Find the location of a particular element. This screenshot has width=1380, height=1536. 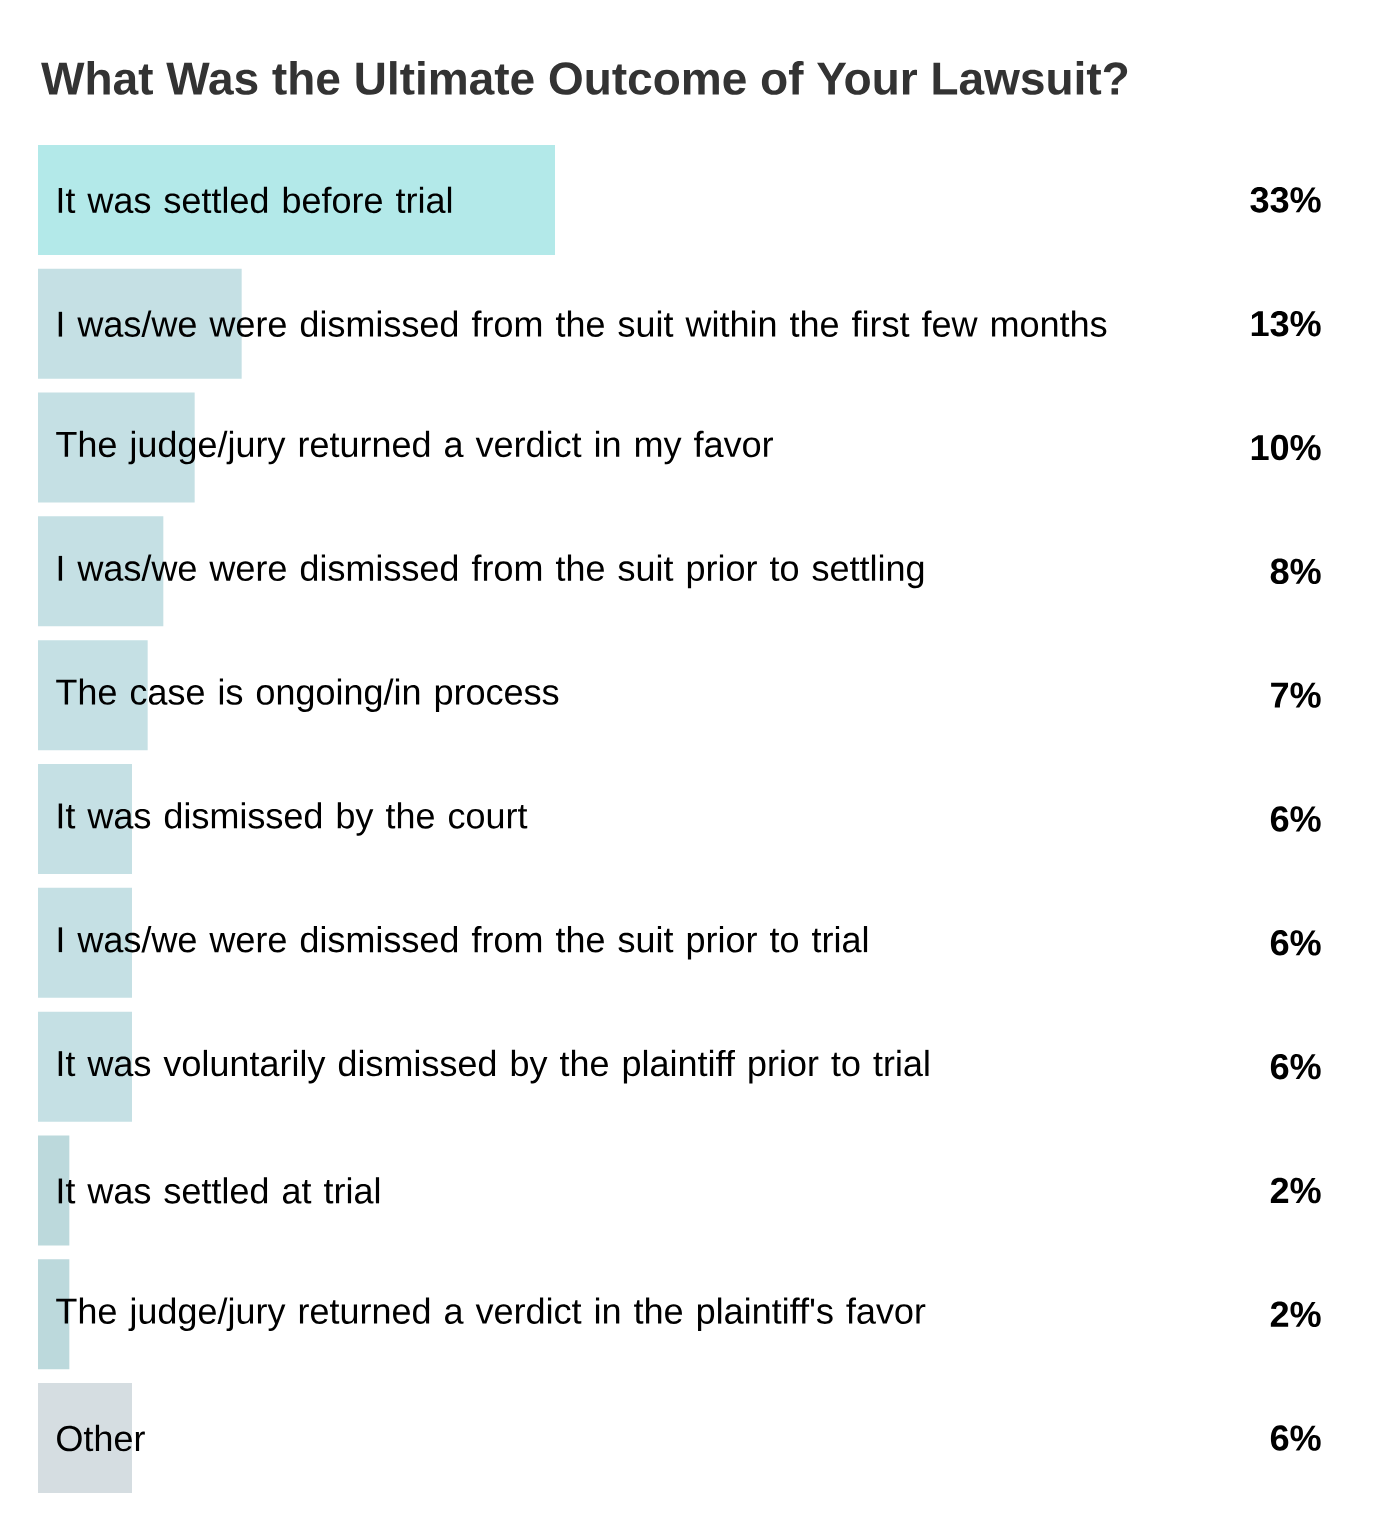

data-label: 8% is located at coordinates (1295, 571).